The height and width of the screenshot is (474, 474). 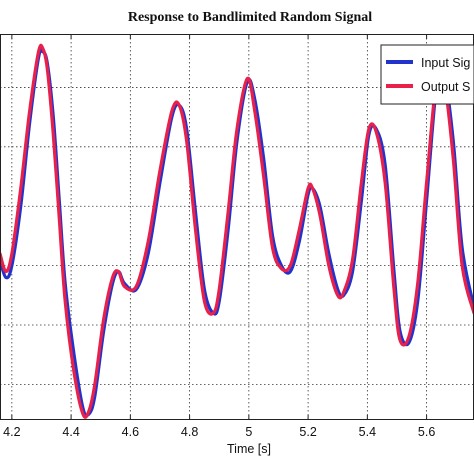 I want to click on x-tick-label: 5.4, so click(x=367, y=432).